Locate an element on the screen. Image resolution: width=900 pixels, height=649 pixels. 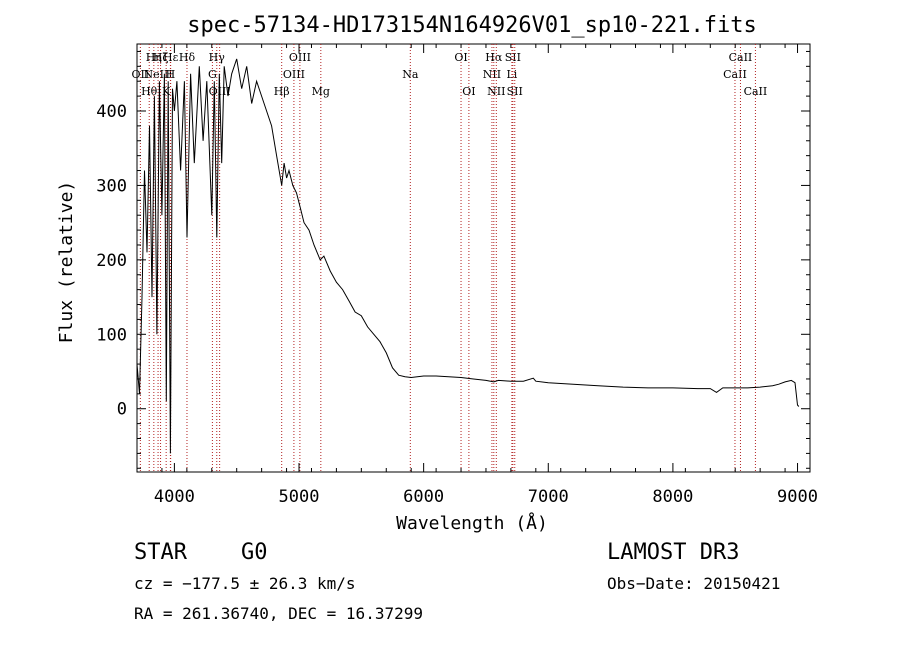
spectral-line-label: NeIII is located at coordinates (157, 74).